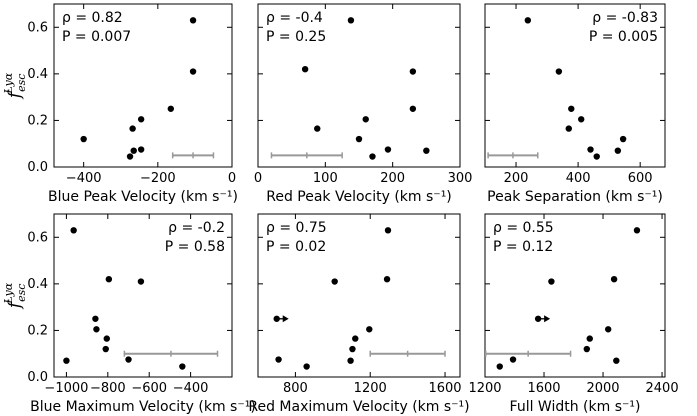 This screenshot has width=697, height=416. Describe the element at coordinates (625, 18) in the screenshot. I see `rho-annotation: ρ = -0.83` at that location.